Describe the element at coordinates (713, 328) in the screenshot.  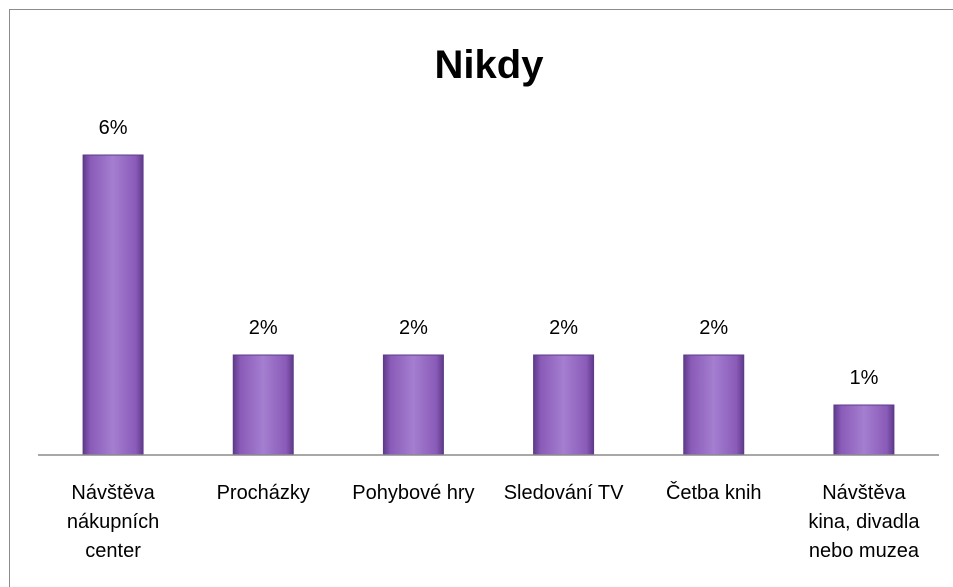
I see `data-label-5: 2%` at that location.